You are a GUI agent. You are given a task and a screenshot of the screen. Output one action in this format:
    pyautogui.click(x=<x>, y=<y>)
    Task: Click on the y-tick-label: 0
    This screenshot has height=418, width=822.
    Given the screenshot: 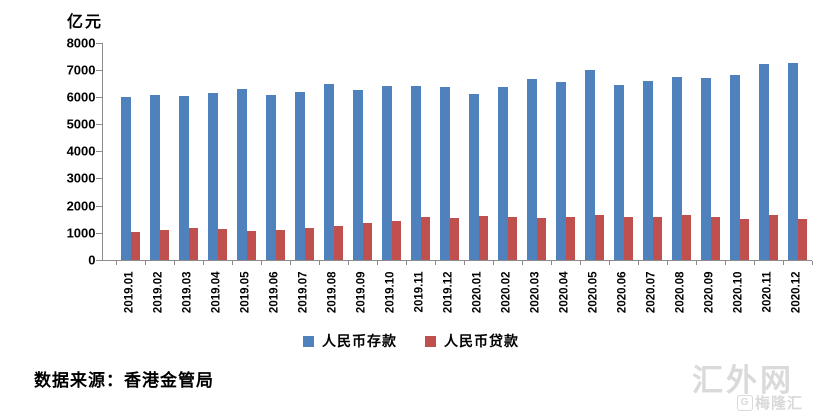 What is the action you would take?
    pyautogui.click(x=92, y=260)
    